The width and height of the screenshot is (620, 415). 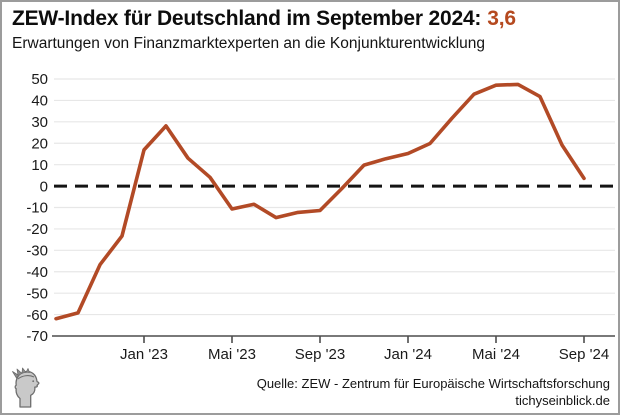 I want to click on y-tick-label: 0, so click(x=44, y=186).